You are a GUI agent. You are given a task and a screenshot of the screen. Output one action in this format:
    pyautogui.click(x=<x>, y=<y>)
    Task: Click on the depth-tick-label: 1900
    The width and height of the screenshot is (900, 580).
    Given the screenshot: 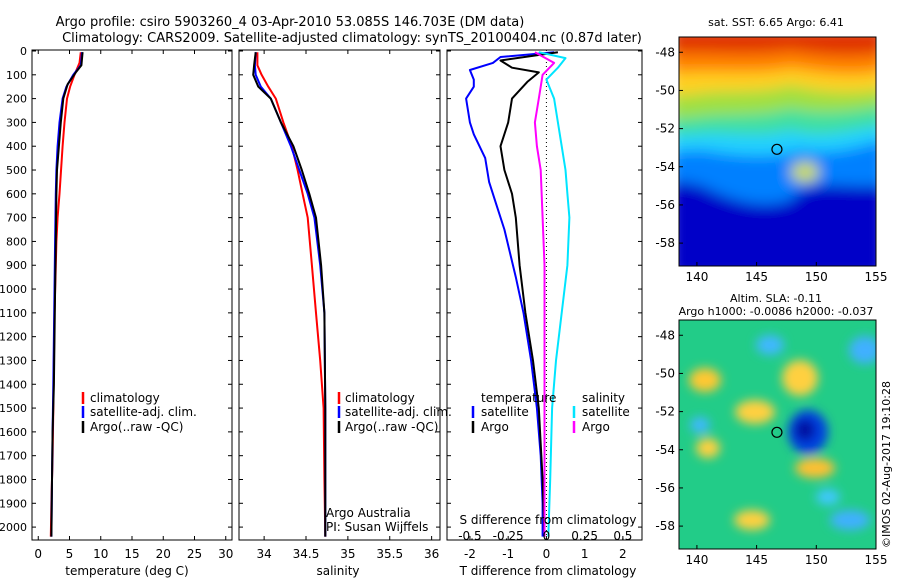 What is the action you would take?
    pyautogui.click(x=13, y=503)
    